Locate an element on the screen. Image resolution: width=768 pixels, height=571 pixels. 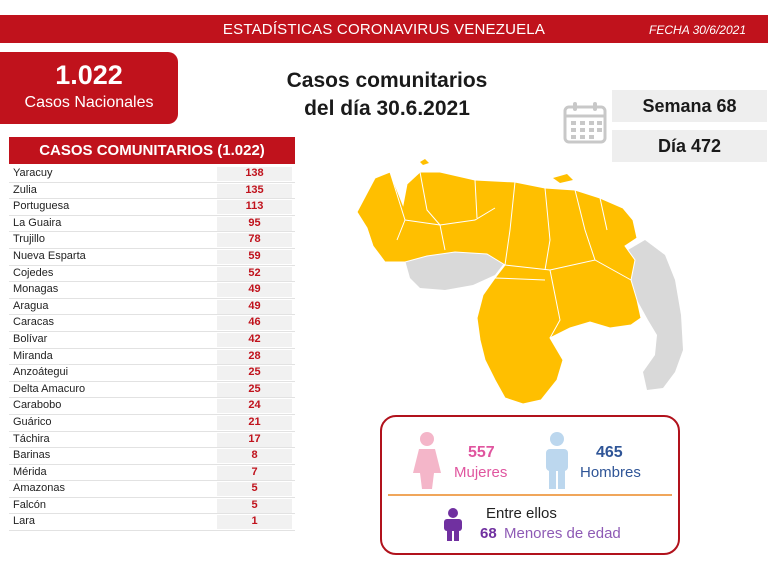
table-row: Miranda 28 is located at coordinates (152, 357).